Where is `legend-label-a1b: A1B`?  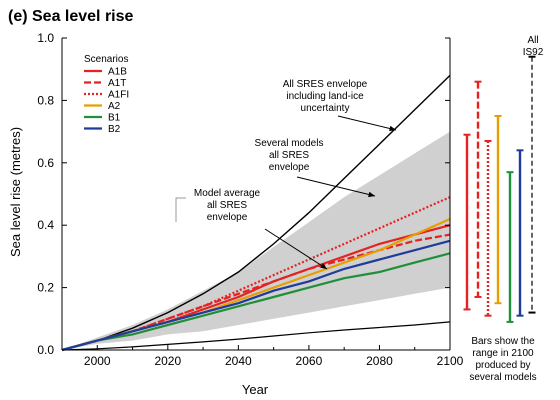 legend-label-a1b: A1B is located at coordinates (117, 72).